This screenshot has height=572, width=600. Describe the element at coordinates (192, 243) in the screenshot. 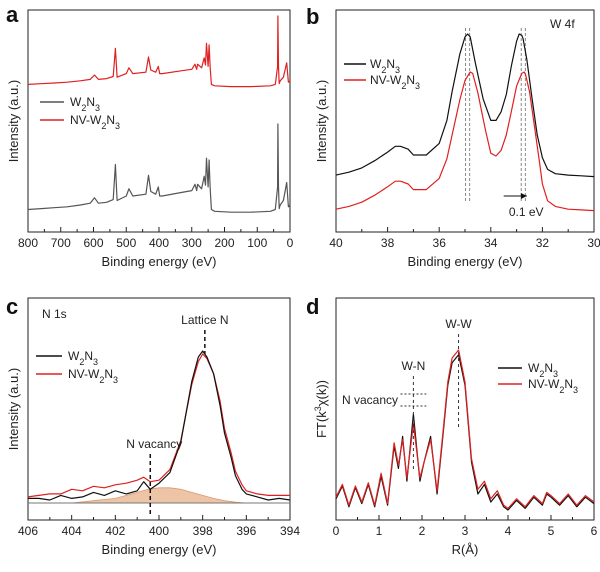

I see `x-tick-label: 300` at that location.